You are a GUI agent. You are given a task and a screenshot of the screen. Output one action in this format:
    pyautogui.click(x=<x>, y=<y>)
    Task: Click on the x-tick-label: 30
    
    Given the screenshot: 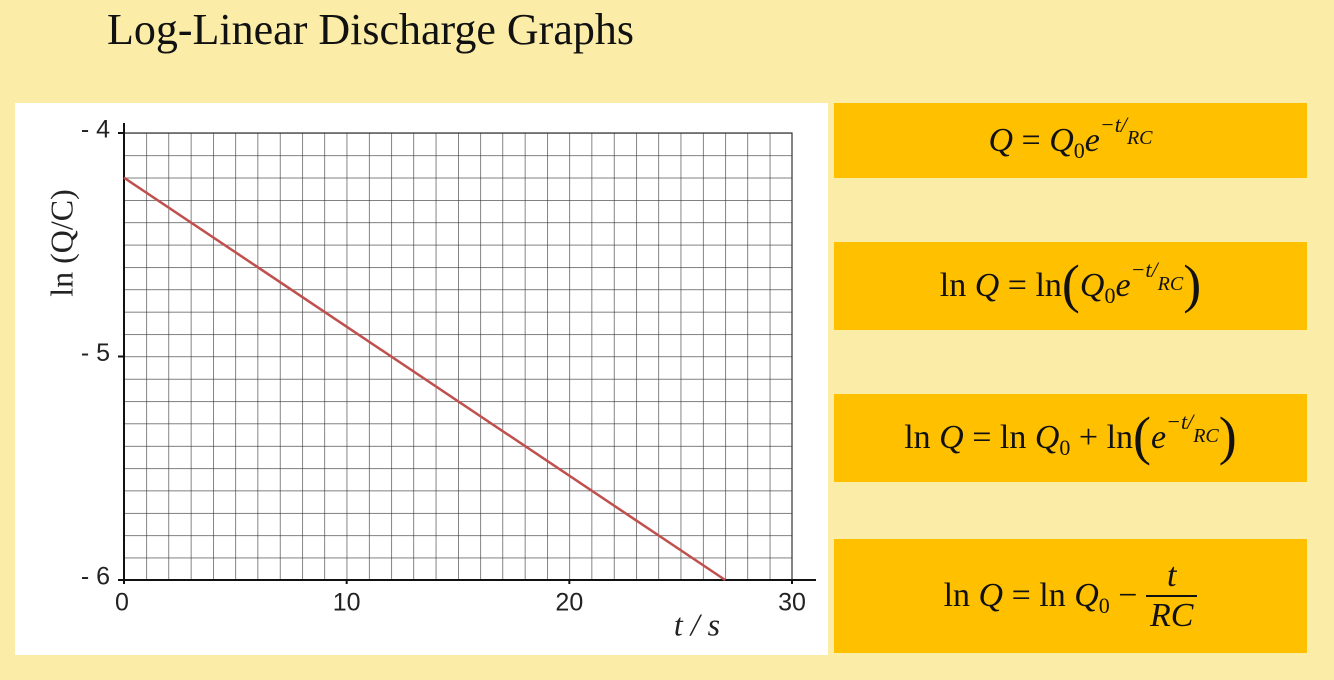 What is the action you would take?
    pyautogui.click(x=792, y=603)
    